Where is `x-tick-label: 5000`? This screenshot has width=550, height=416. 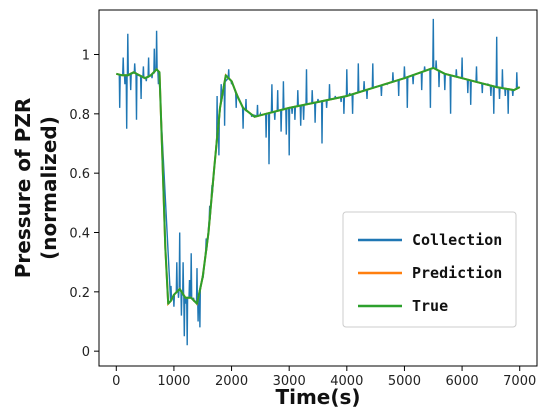 x-tick-label: 5000 is located at coordinates (404, 381).